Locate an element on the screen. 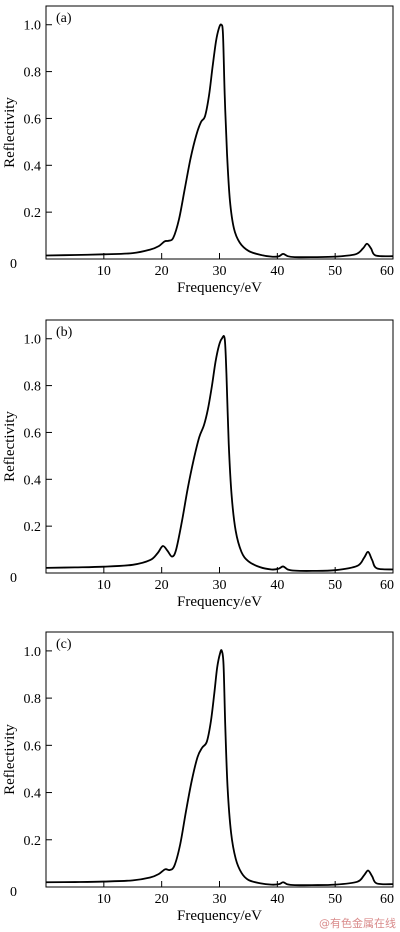 The height and width of the screenshot is (932, 400). panel-label: (c) is located at coordinates (64, 644).